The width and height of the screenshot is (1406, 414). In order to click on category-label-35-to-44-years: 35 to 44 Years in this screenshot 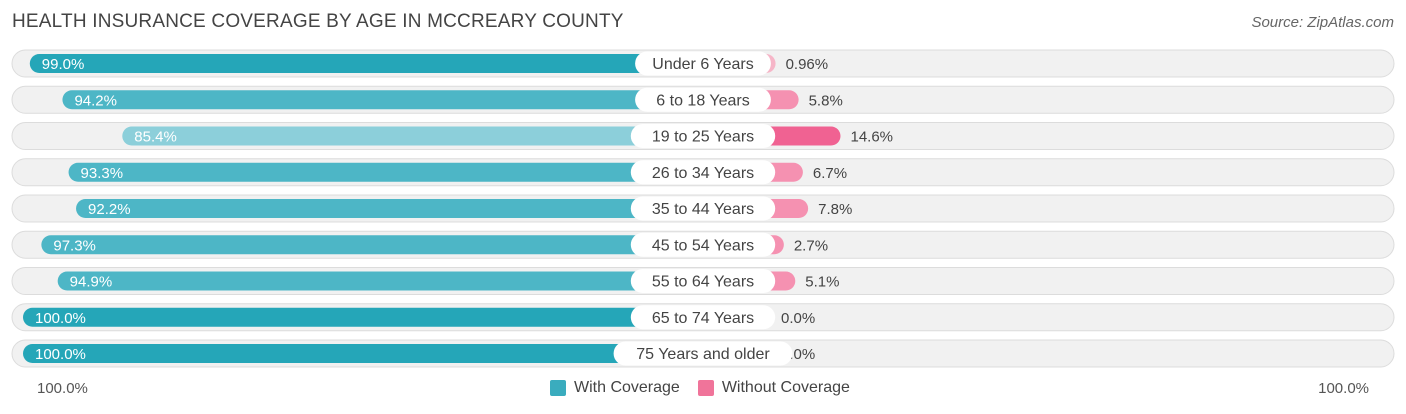, I will do `click(703, 209)`.